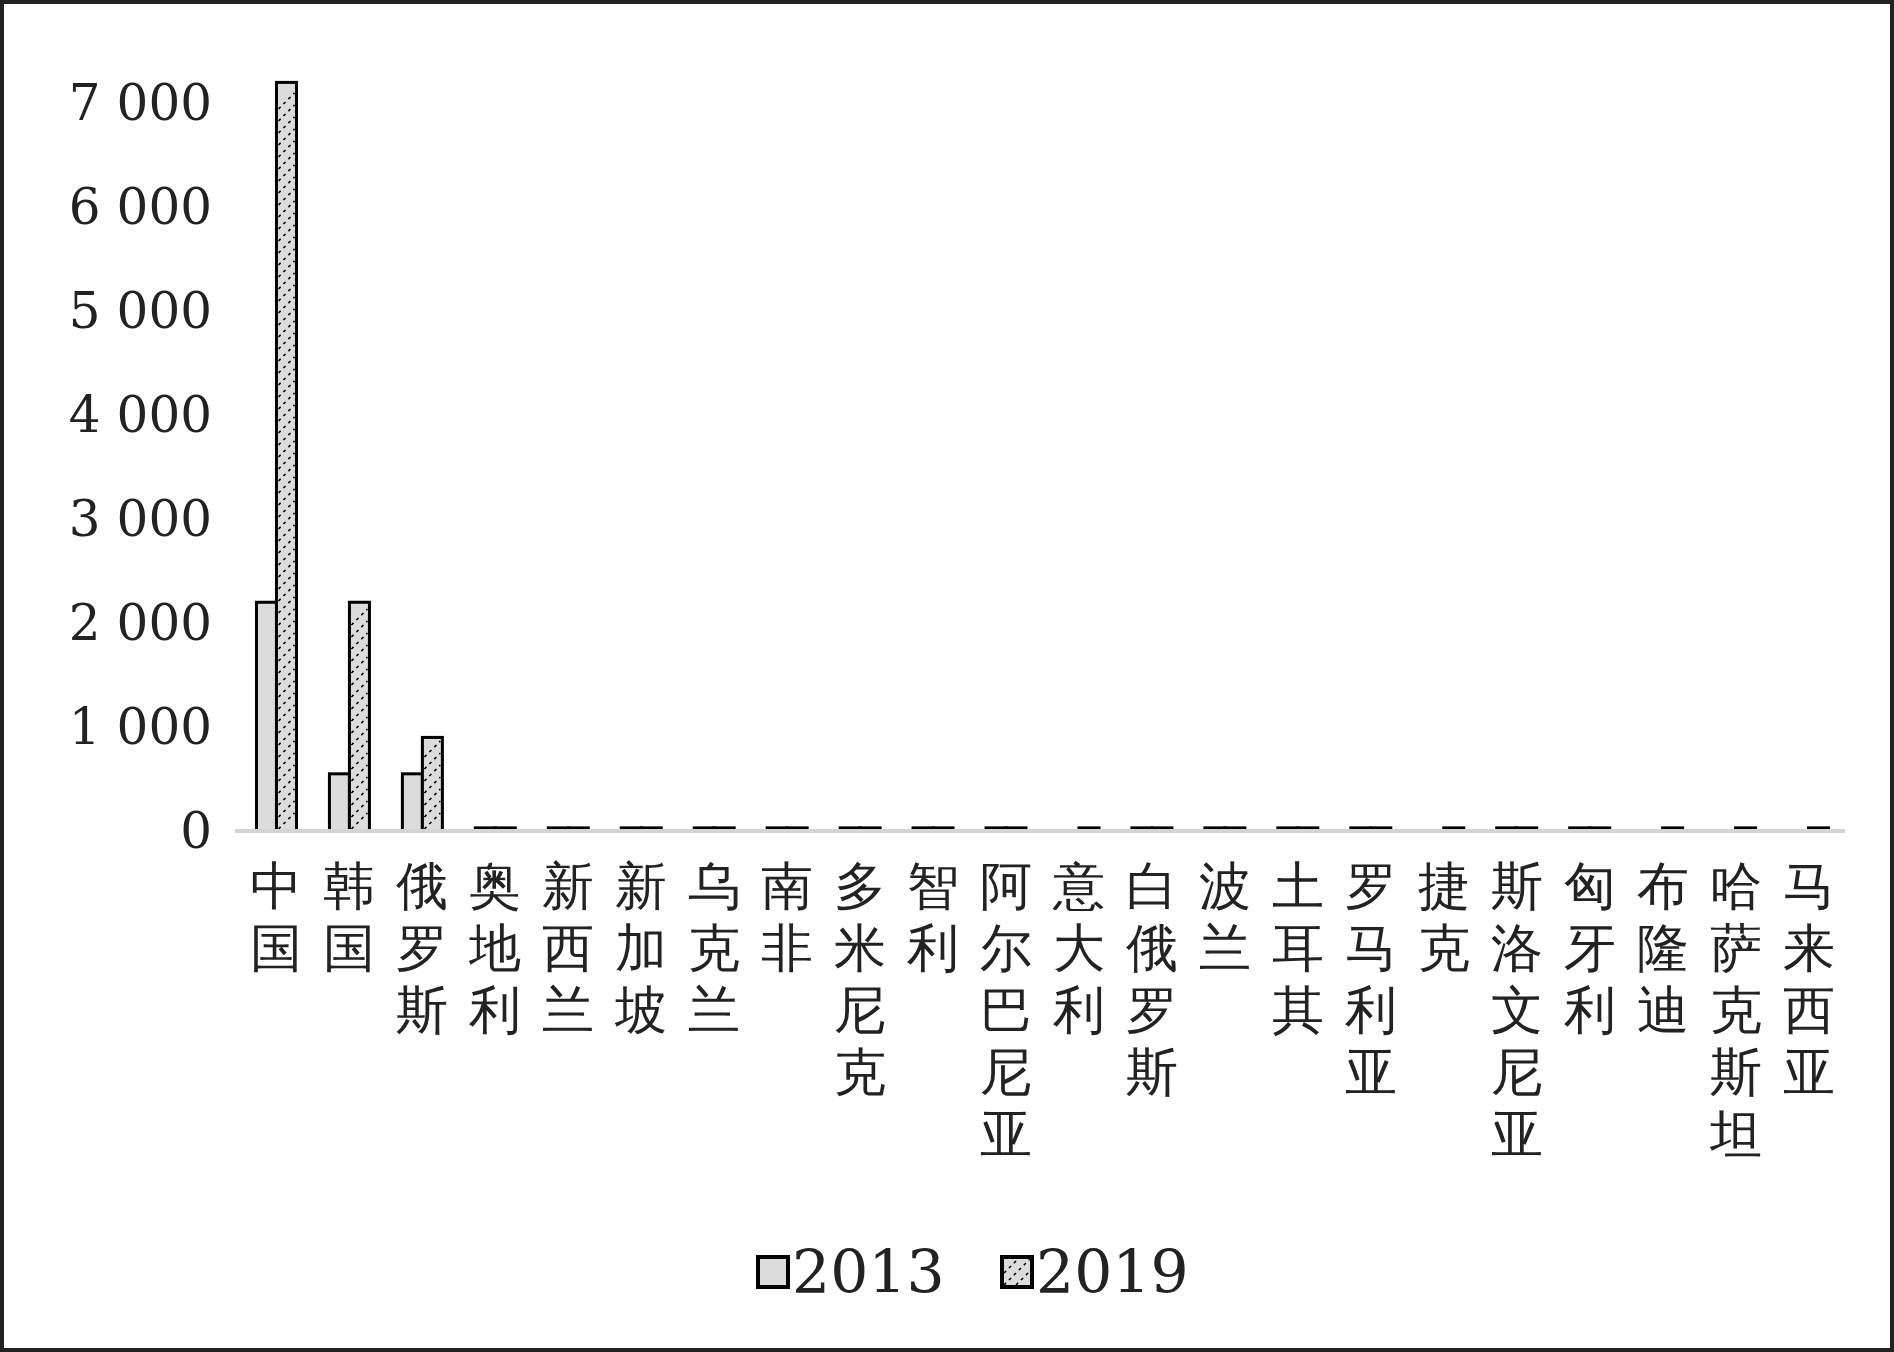 The height and width of the screenshot is (1352, 1894). I want to click on x-tick-label: 斯洛文尼亚, so click(1516, 1010).